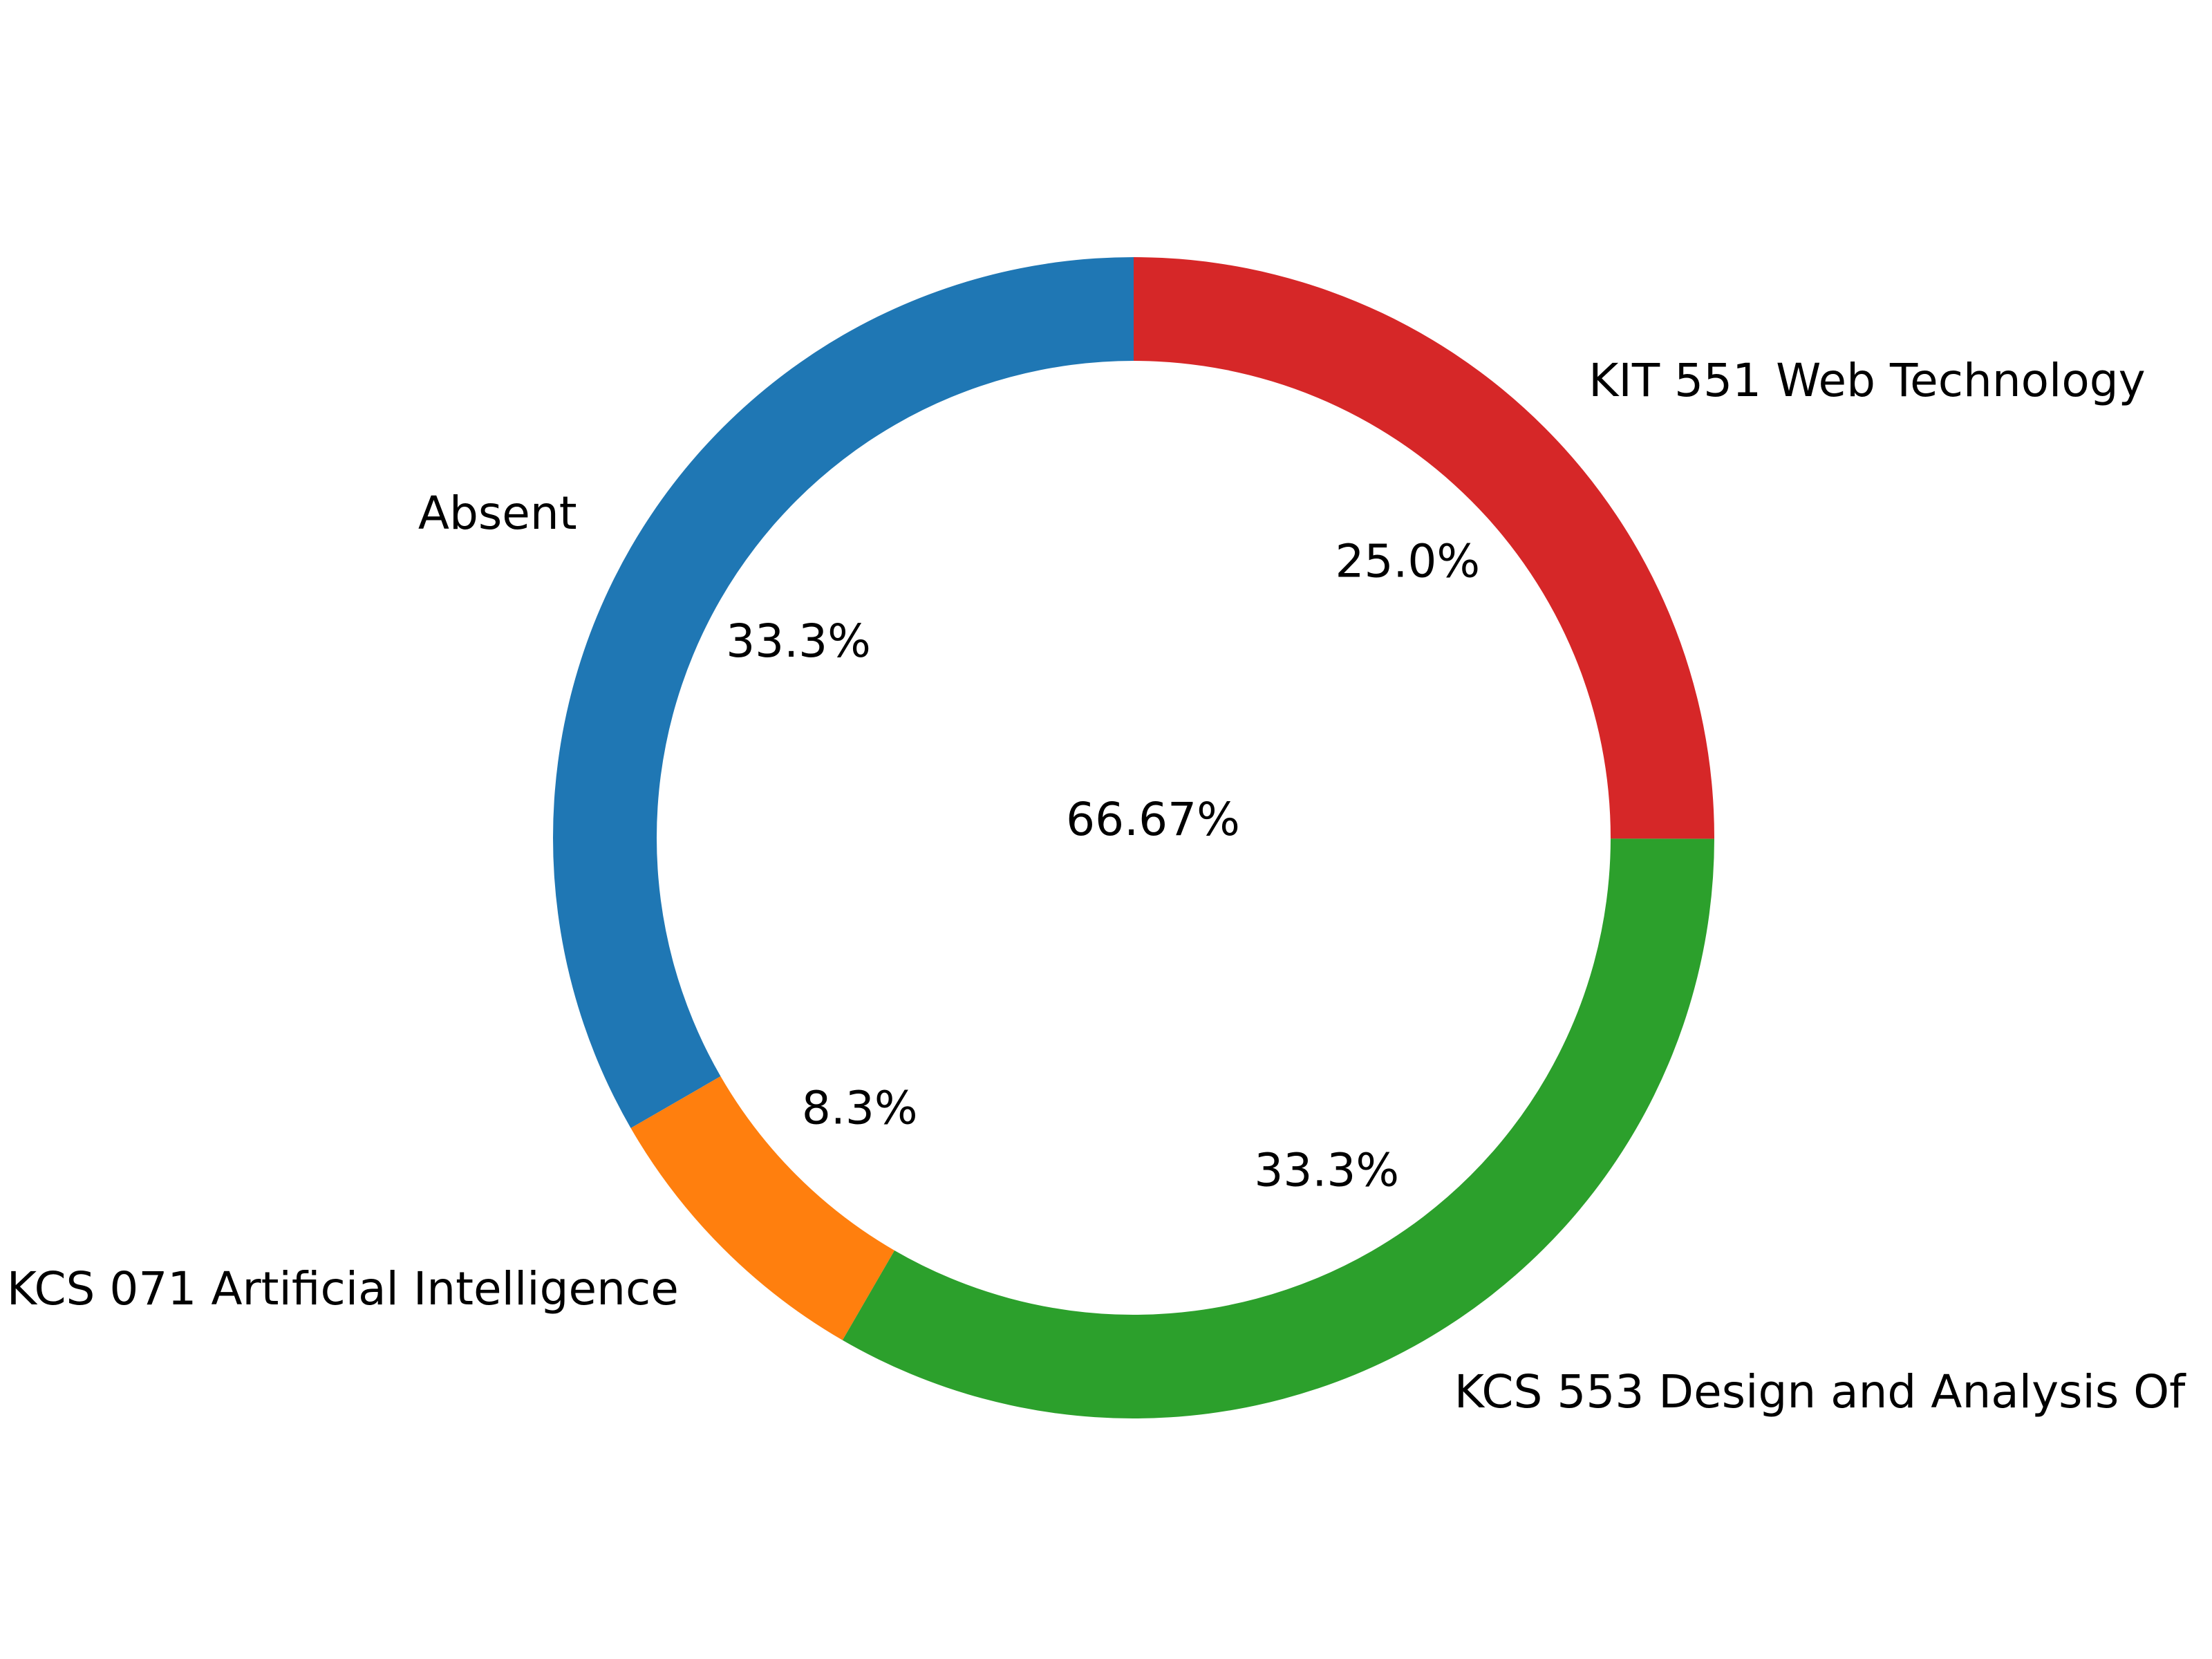  What do you see at coordinates (1407, 561) in the screenshot?
I see `slice-percent-label: 25.0%` at bounding box center [1407, 561].